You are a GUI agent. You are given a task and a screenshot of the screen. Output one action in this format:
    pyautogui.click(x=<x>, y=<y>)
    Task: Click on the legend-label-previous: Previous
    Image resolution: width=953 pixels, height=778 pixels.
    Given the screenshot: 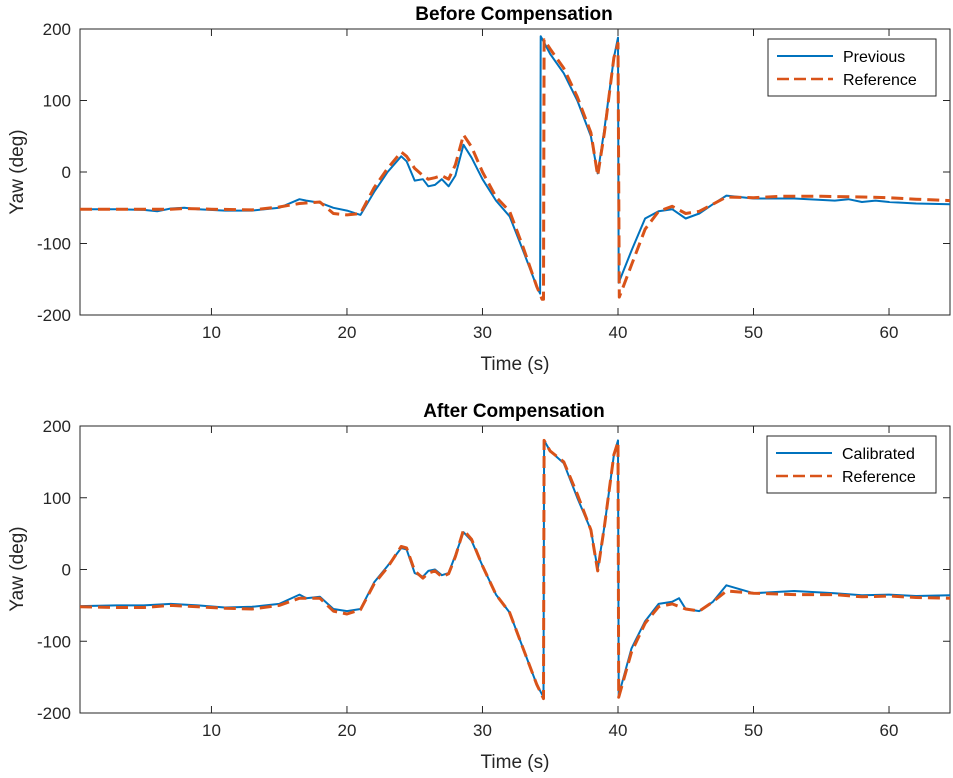 What is the action you would take?
    pyautogui.click(x=874, y=57)
    